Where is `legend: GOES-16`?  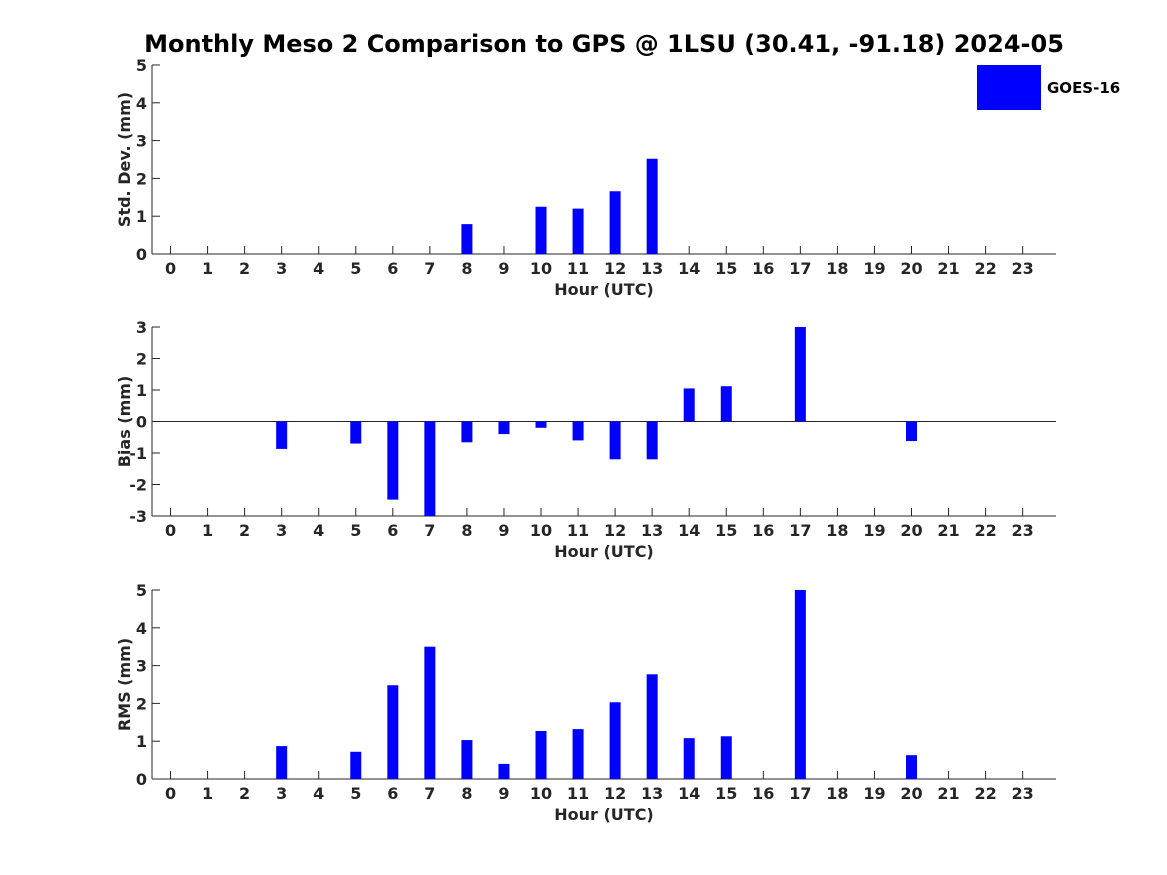 legend: GOES-16 is located at coordinates (1048, 87).